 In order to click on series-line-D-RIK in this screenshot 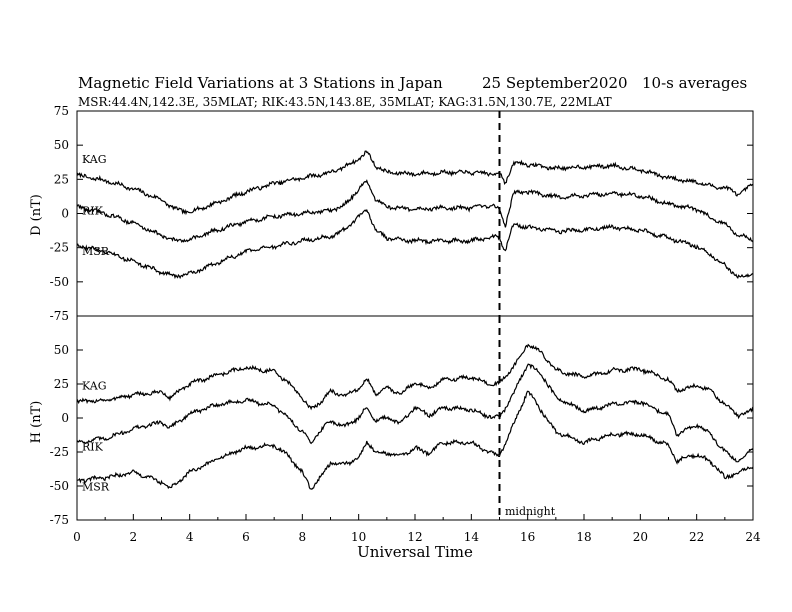, I will do `click(415, 211)`.